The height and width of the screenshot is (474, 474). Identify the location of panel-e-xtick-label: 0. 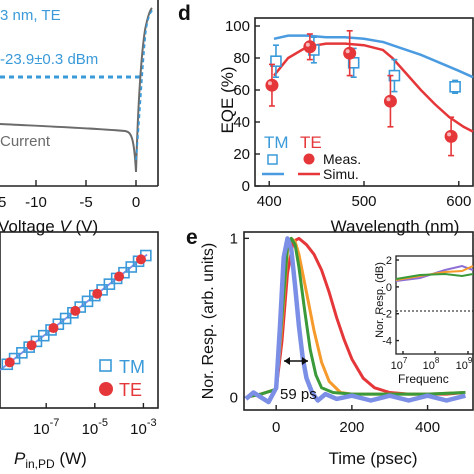
(276, 427).